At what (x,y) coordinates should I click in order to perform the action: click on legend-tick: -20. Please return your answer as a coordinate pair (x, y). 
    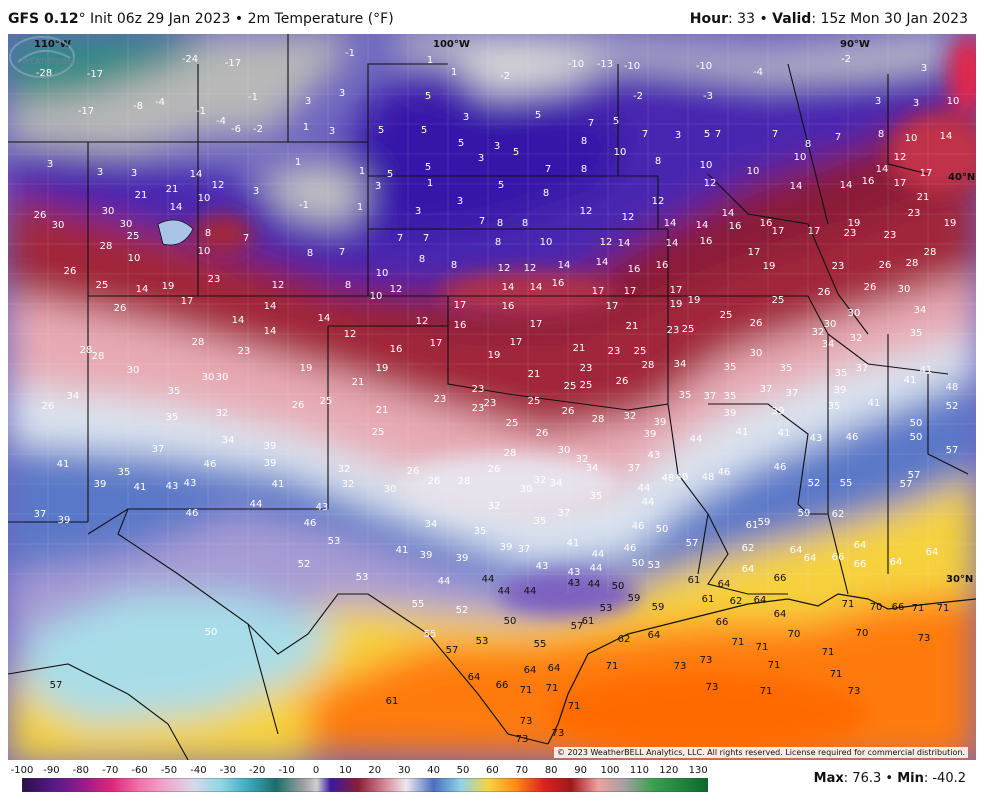
    Looking at the image, I should click on (257, 770).